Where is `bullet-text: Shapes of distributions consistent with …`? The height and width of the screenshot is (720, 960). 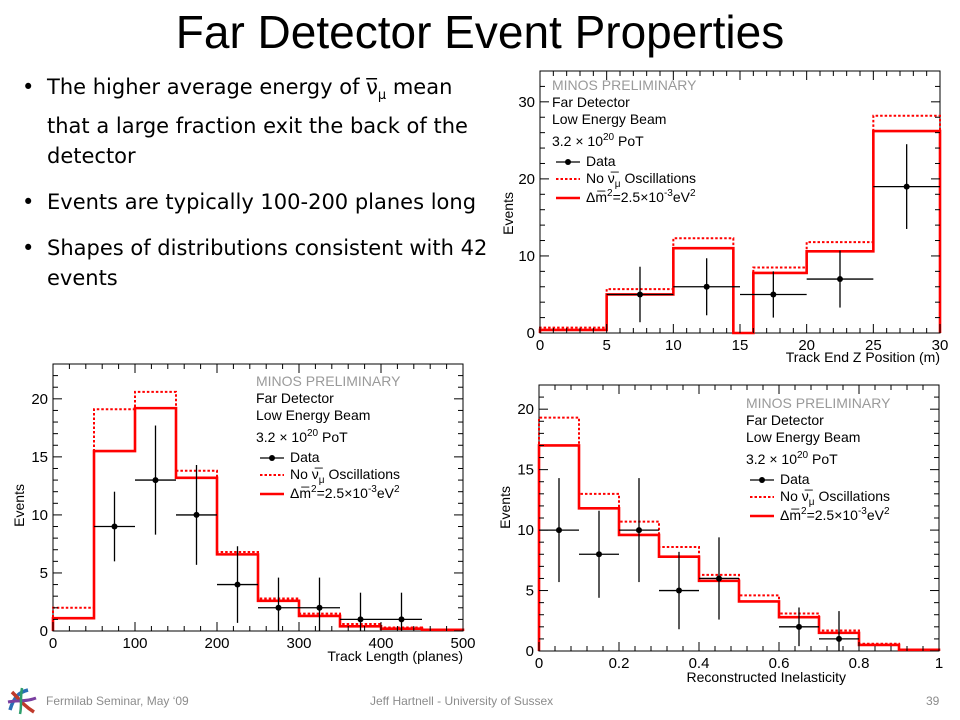 bullet-text: Shapes of distributions consistent with … is located at coordinates (267, 263).